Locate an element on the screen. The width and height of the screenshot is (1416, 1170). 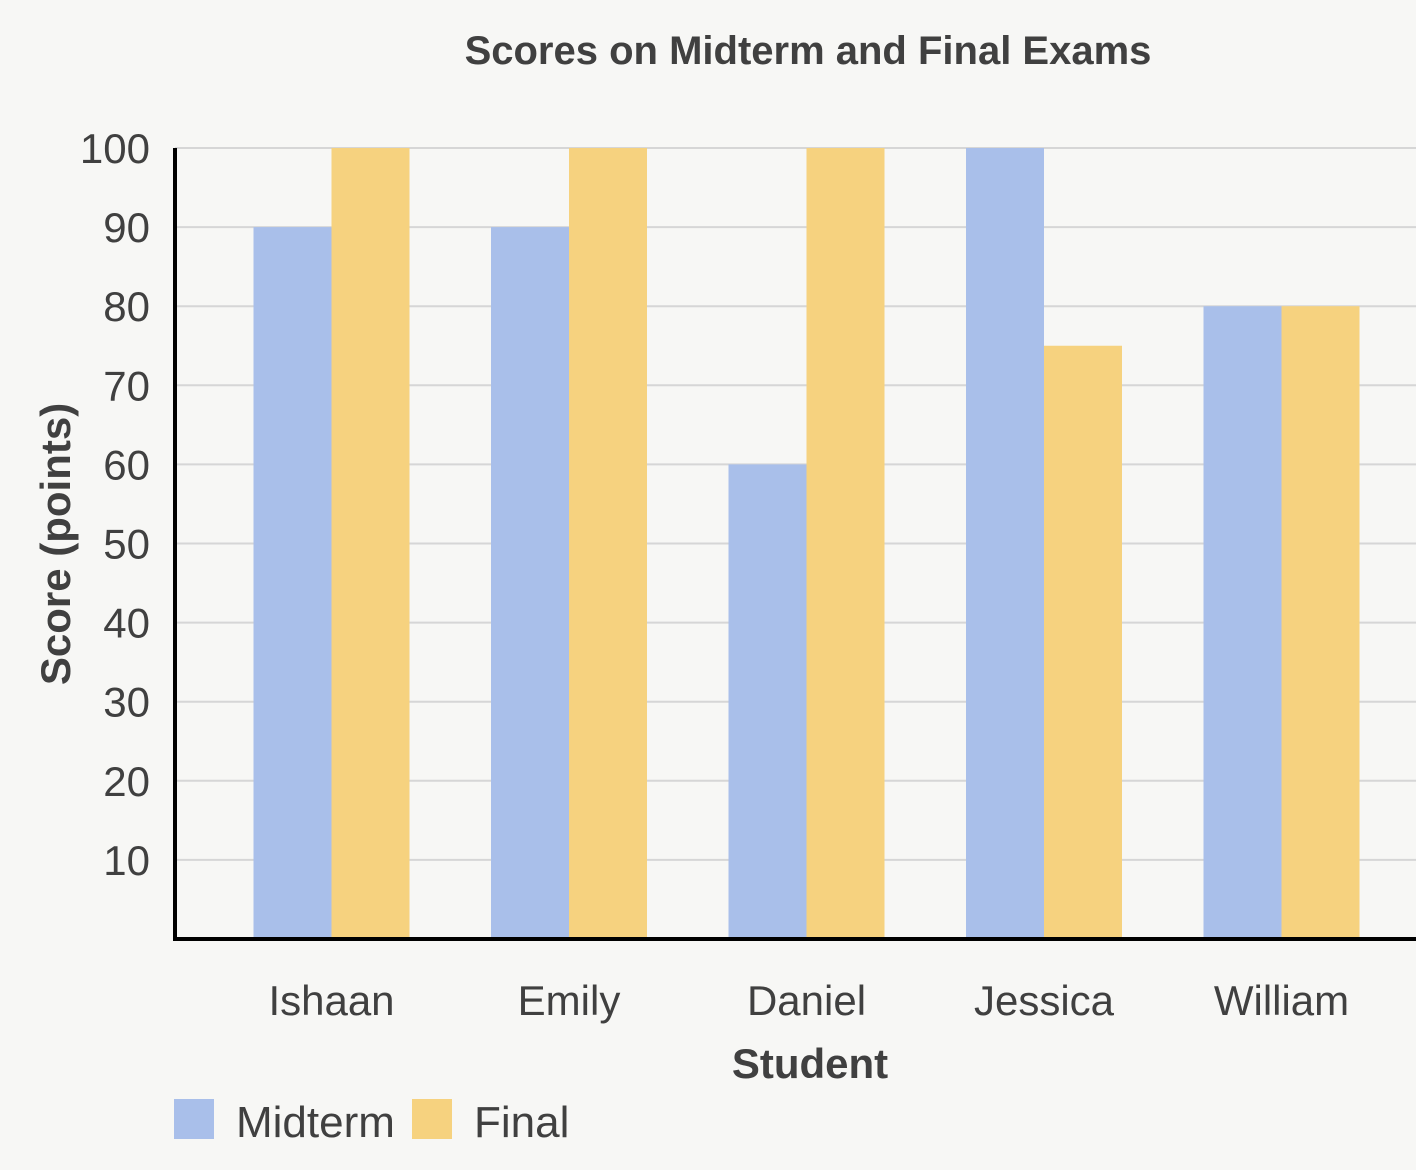
y-tick-label-30: 30 is located at coordinates (126, 702).